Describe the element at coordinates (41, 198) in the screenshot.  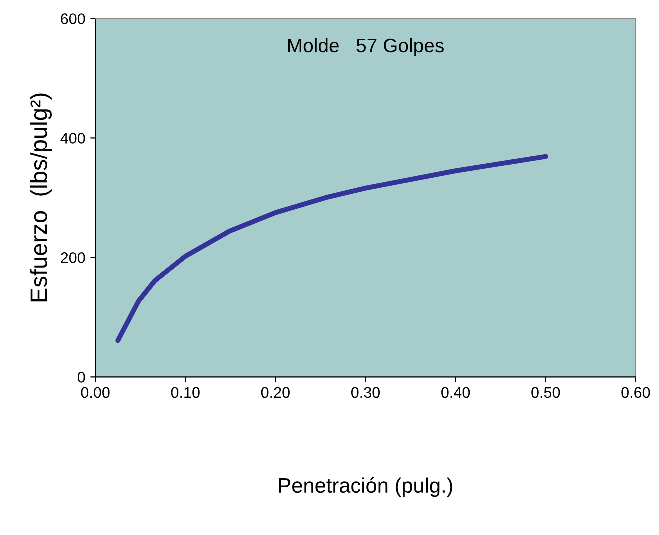
I see `y-axis-title: Esfuerzo (lbs/pulg²)` at that location.